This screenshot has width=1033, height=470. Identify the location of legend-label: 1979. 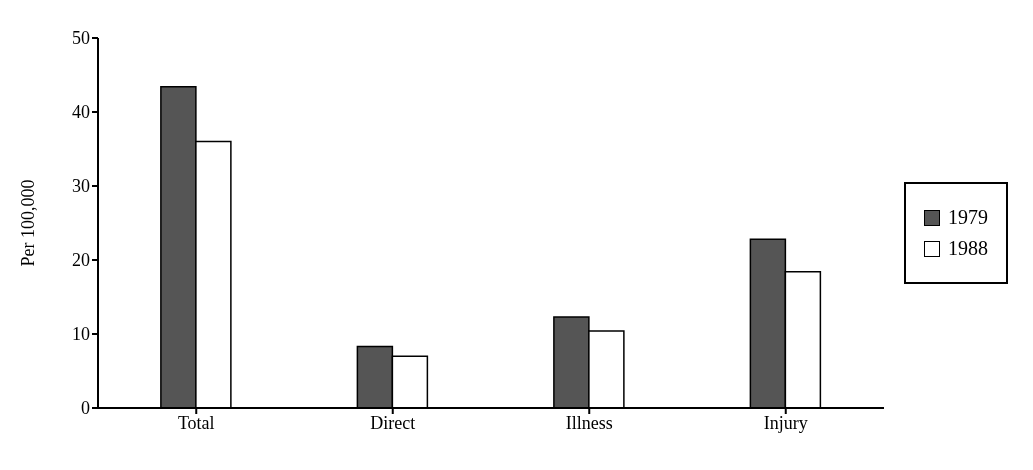
(968, 217).